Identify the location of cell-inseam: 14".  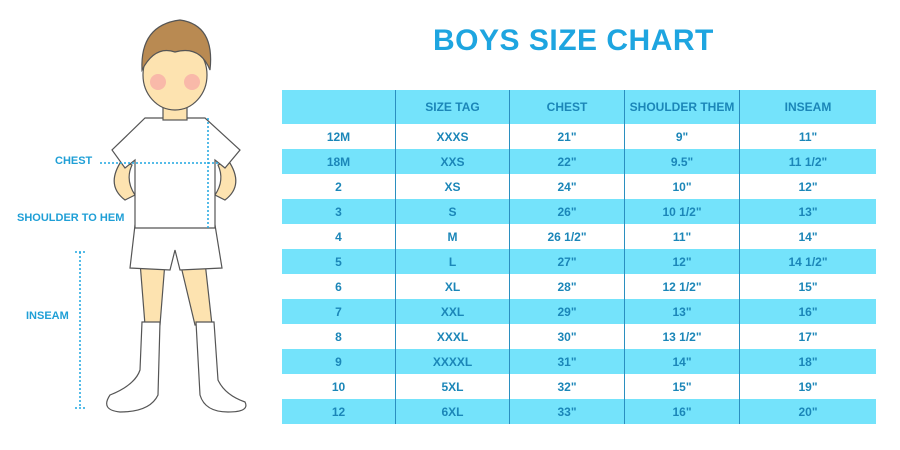
(807, 236).